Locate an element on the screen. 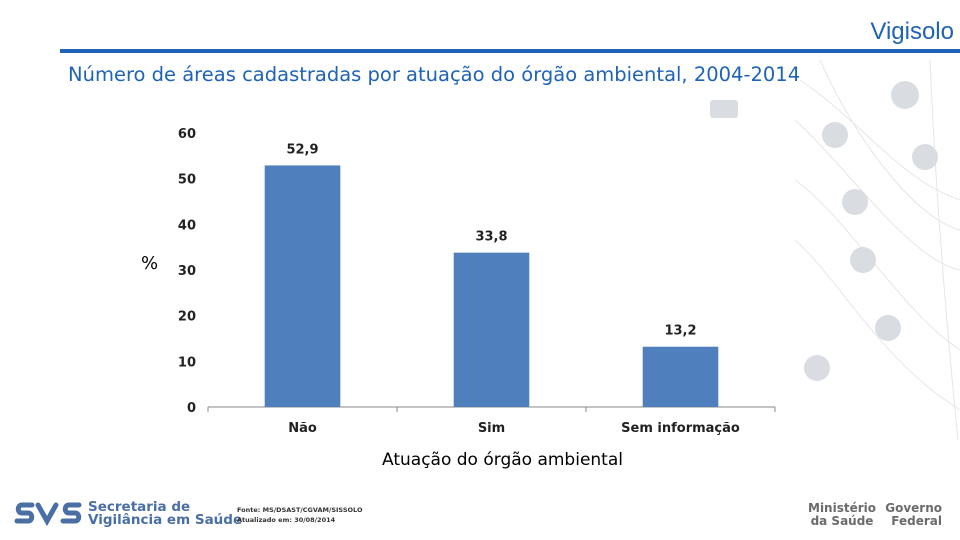 This screenshot has width=960, height=540. svs-line-2: Vigilância em Saúde is located at coordinates (165, 520).